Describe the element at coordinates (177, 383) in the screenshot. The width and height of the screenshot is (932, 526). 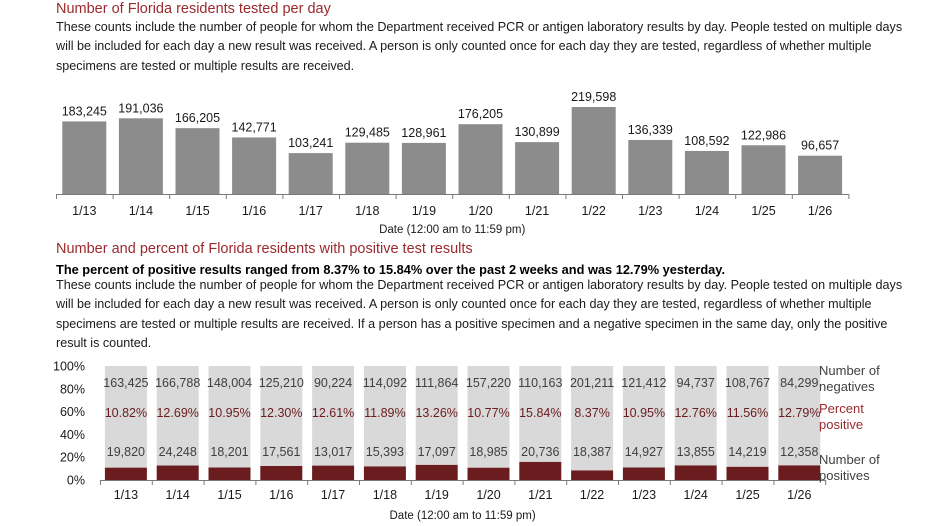
I see `negatives-label: 166,788` at that location.